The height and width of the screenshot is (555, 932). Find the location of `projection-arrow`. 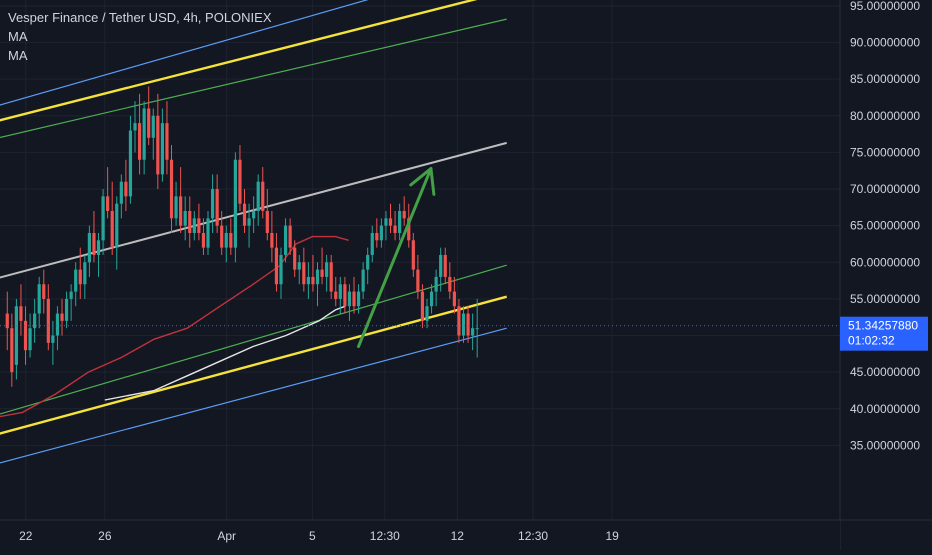

projection-arrow is located at coordinates (396, 258).